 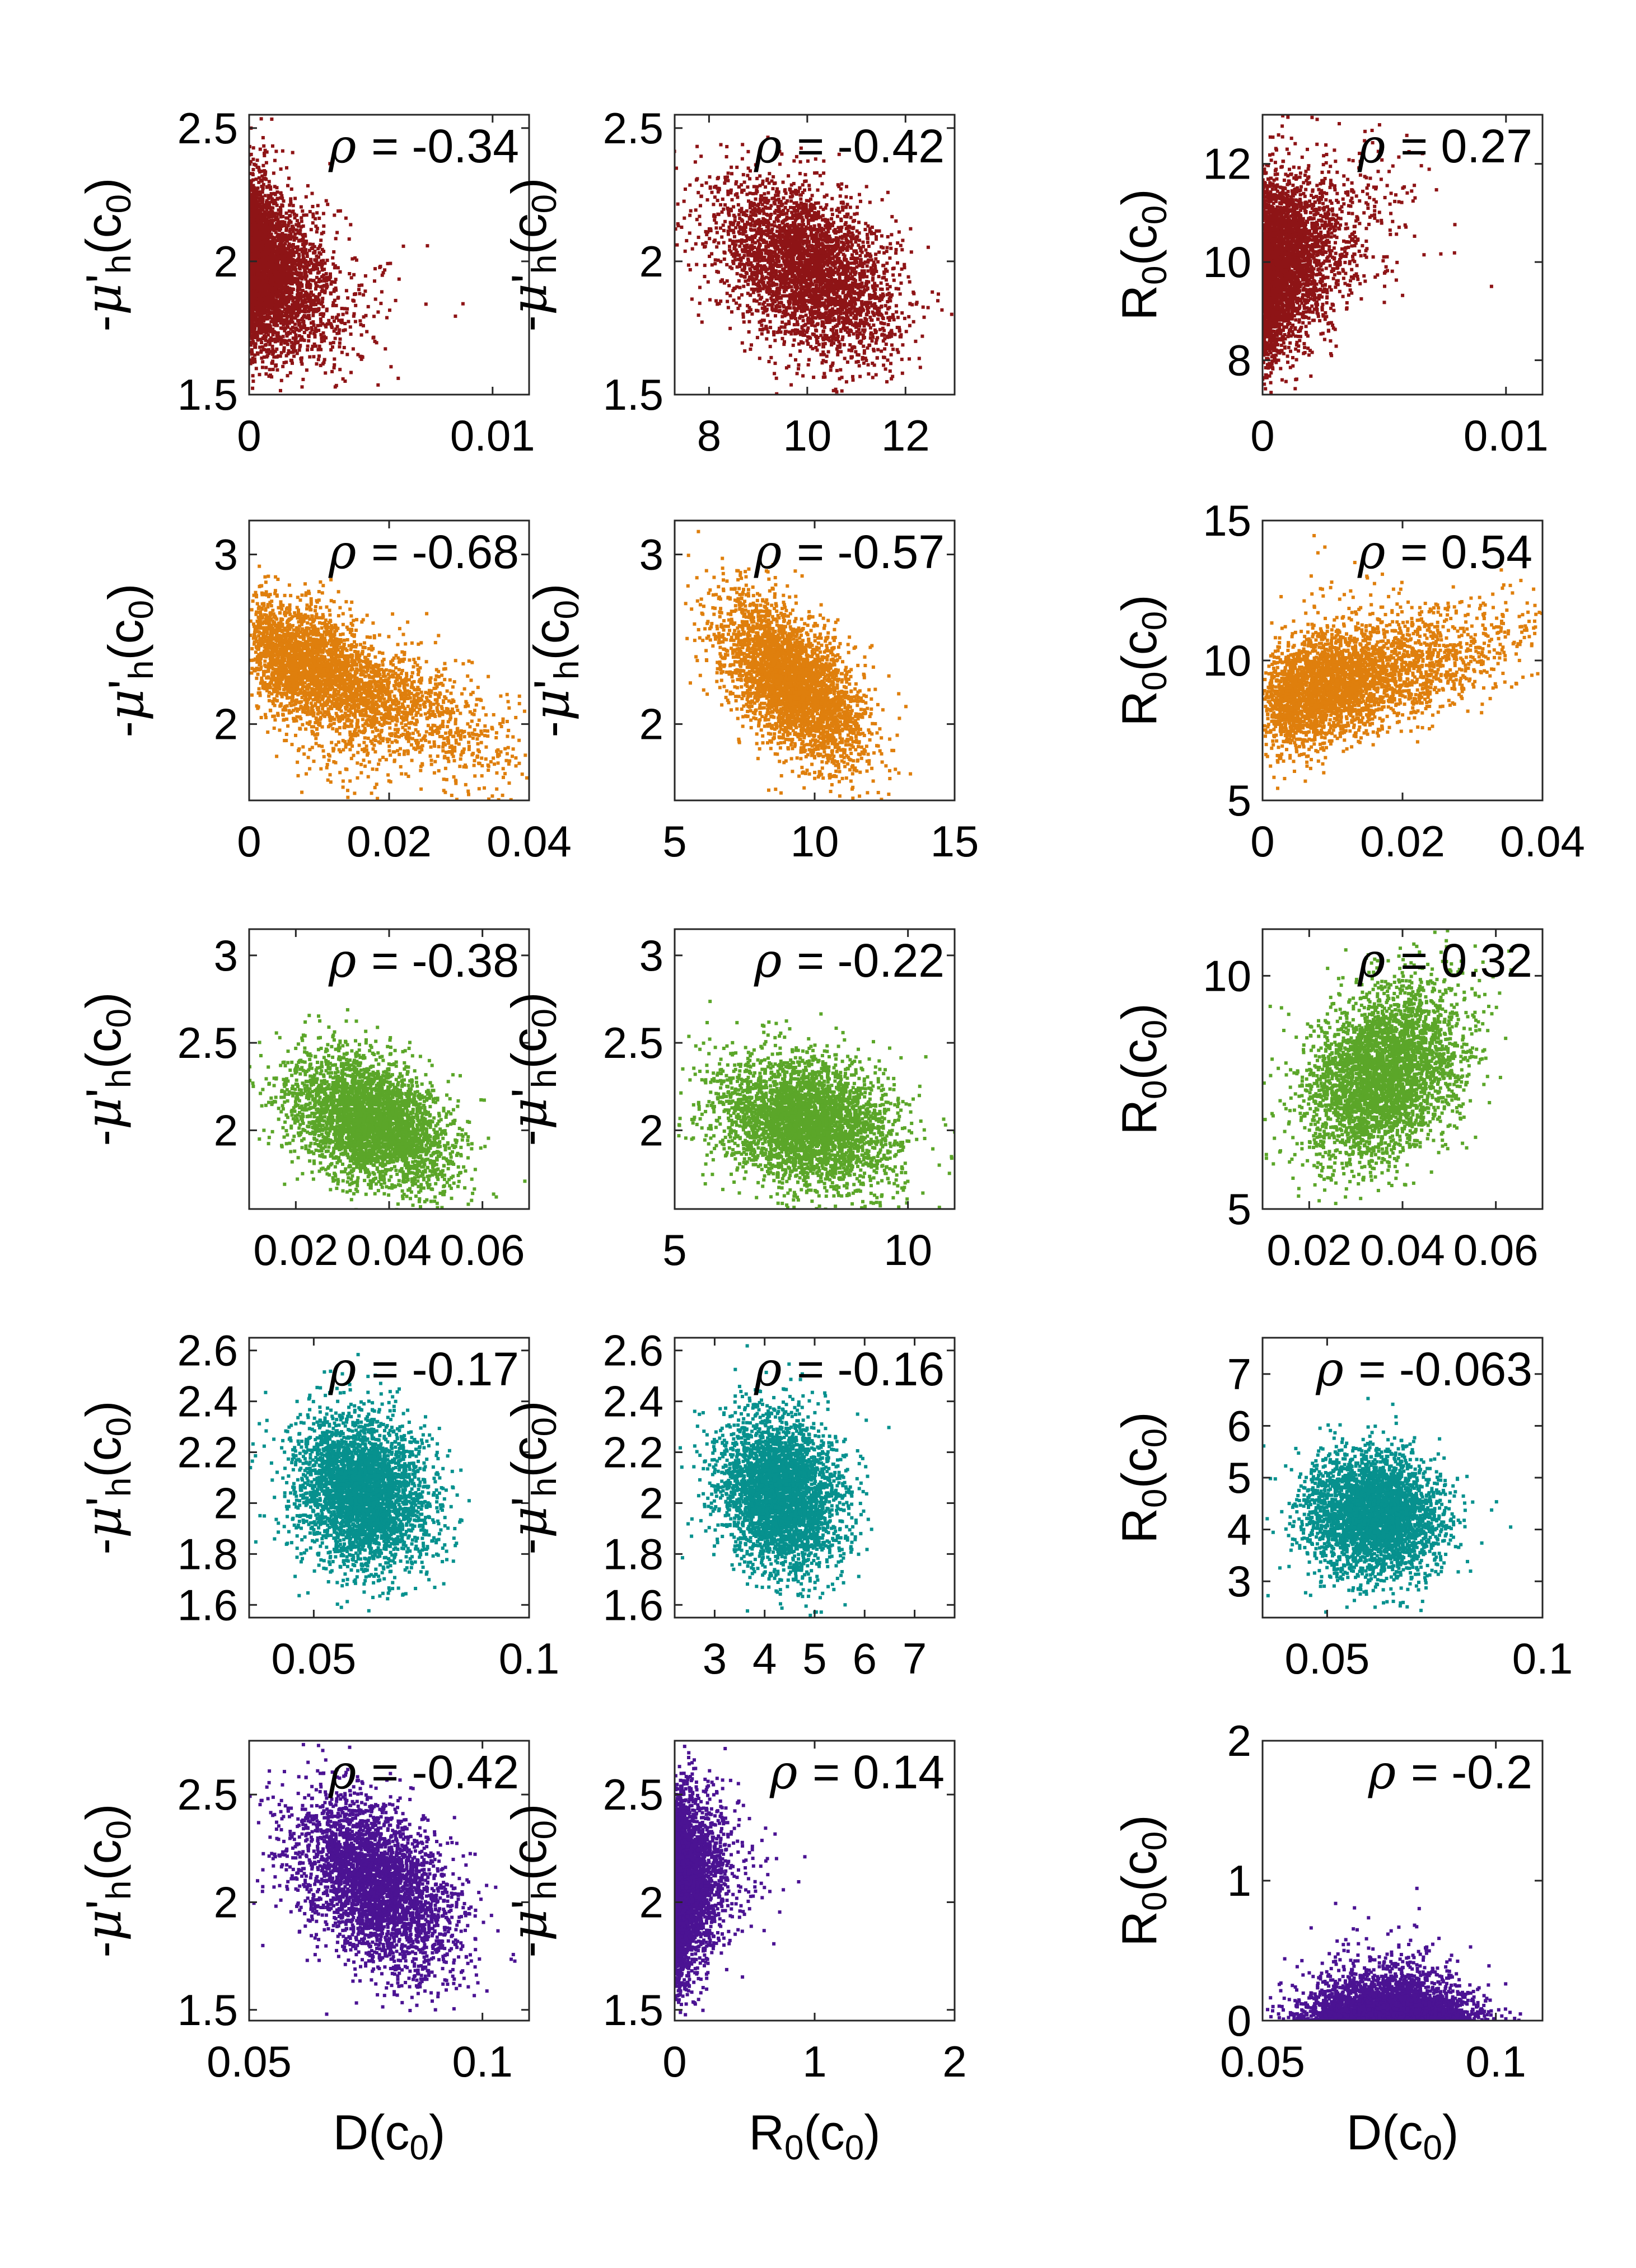 What do you see at coordinates (106, 255) in the screenshot?
I see `y-axis-label: -μ'h(c0)` at bounding box center [106, 255].